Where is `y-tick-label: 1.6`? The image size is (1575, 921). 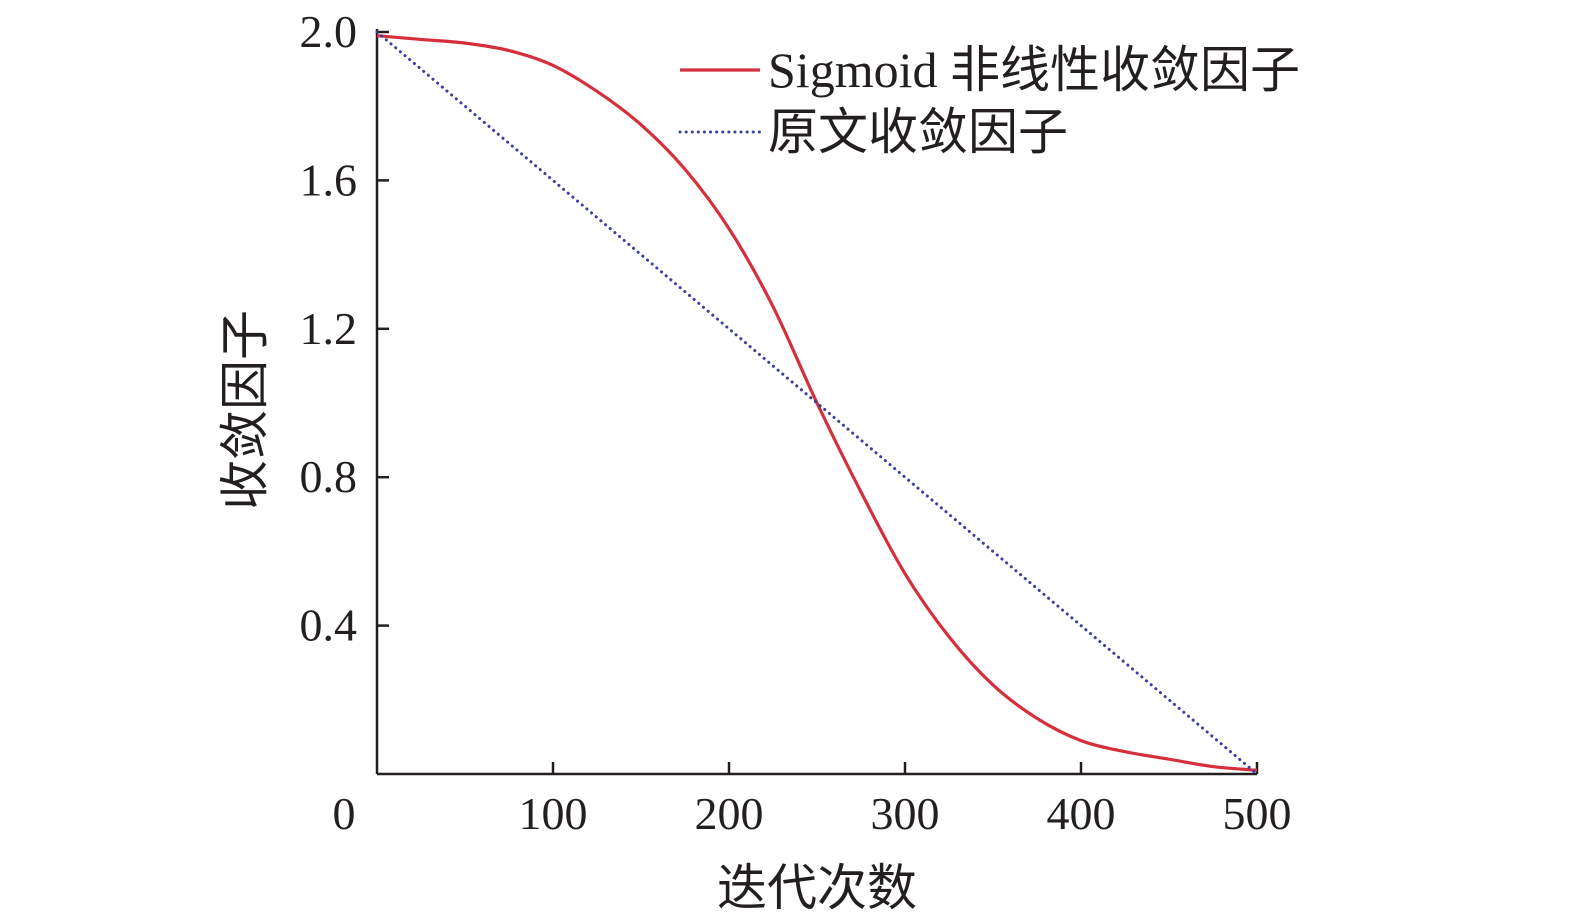
y-tick-label: 1.6 is located at coordinates (329, 179).